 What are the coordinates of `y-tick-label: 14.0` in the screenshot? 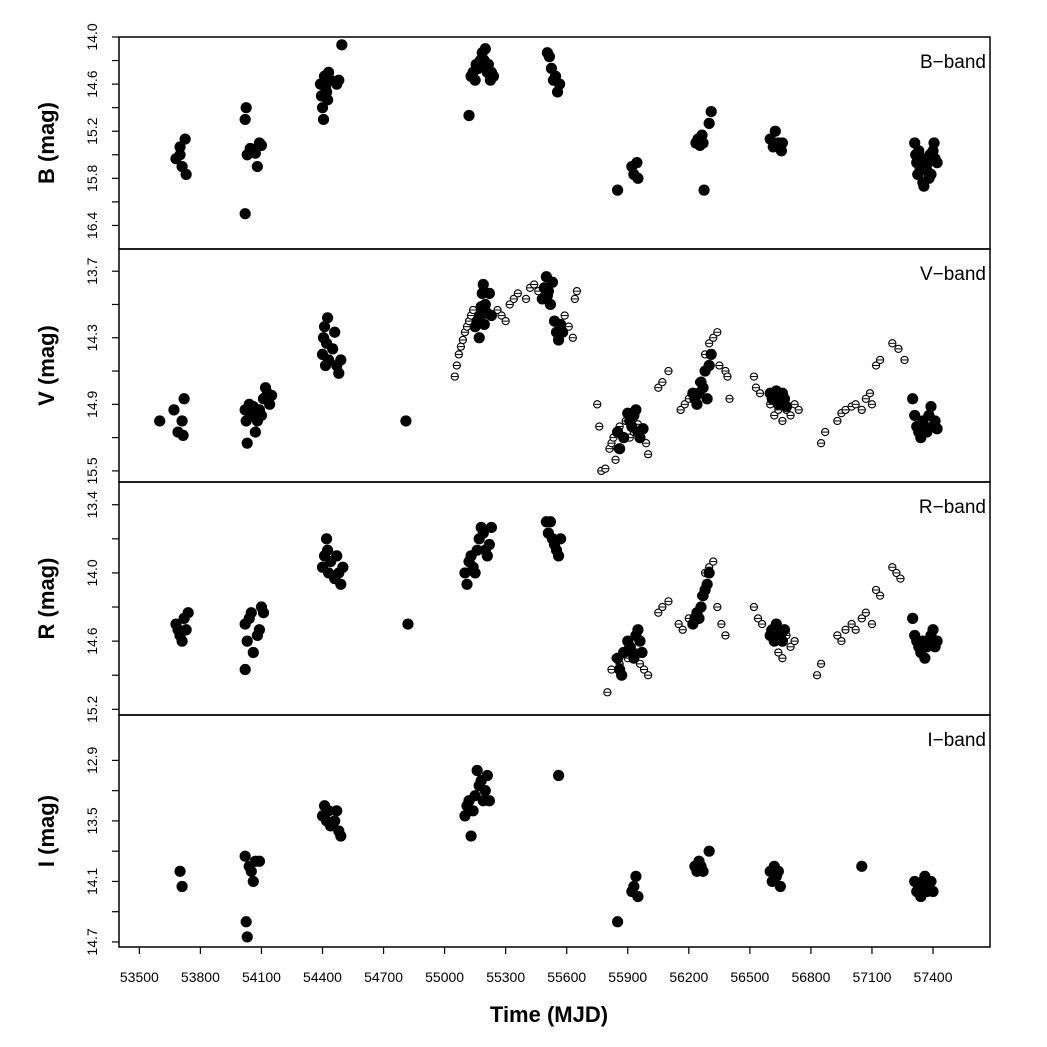 It's located at (92, 36).